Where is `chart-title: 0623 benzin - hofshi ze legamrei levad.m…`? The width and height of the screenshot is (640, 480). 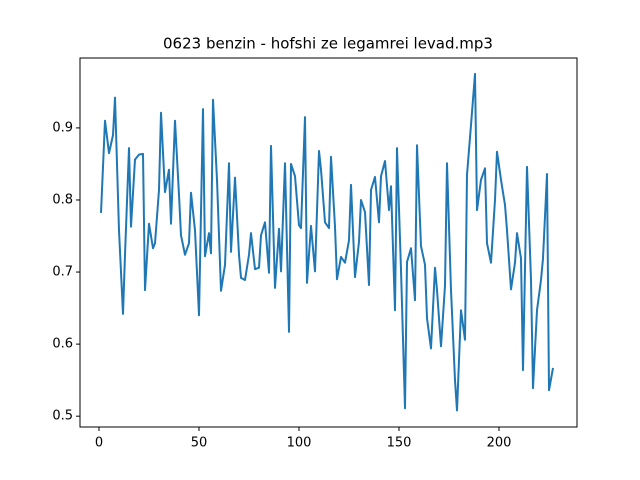
chart-title: 0623 benzin - hofshi ze legamrei levad.m… is located at coordinates (328, 44).